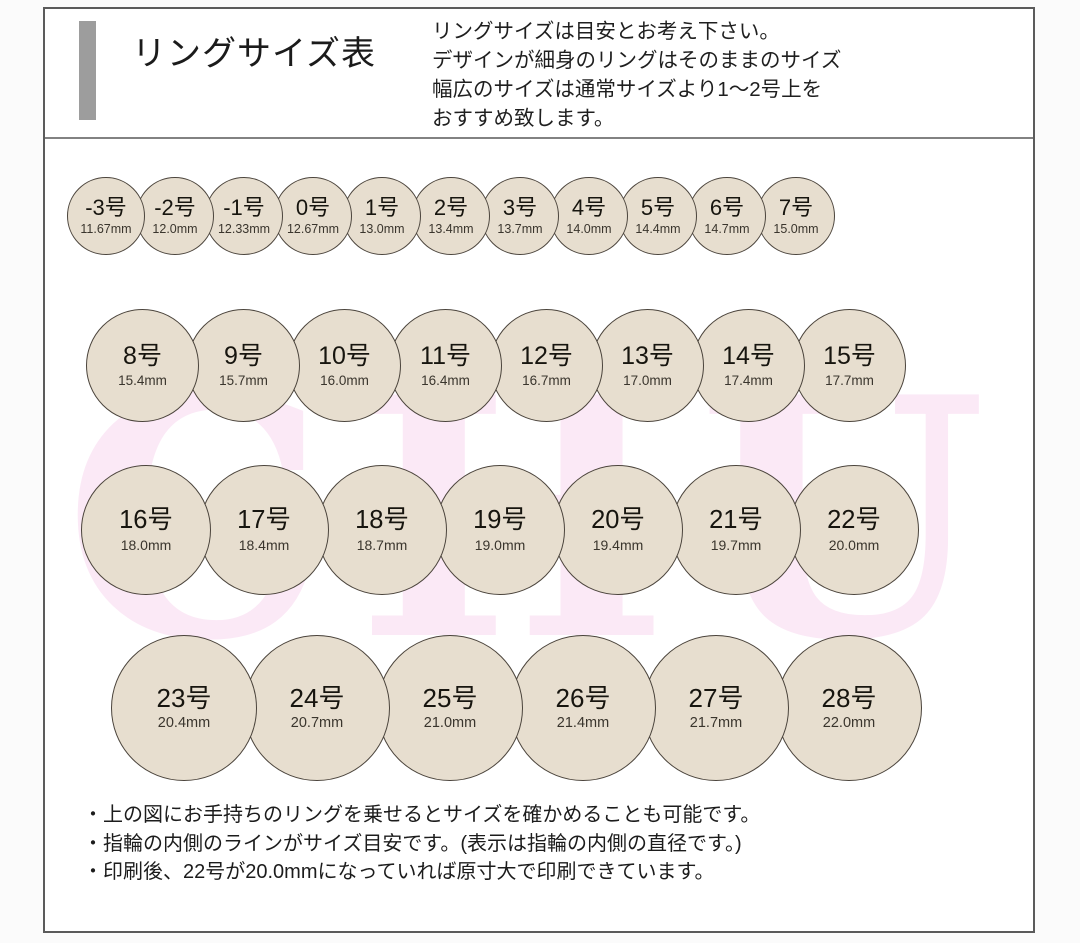 This screenshot has width=1080, height=943. What do you see at coordinates (796, 207) in the screenshot?
I see `ring-size-label: 7号` at bounding box center [796, 207].